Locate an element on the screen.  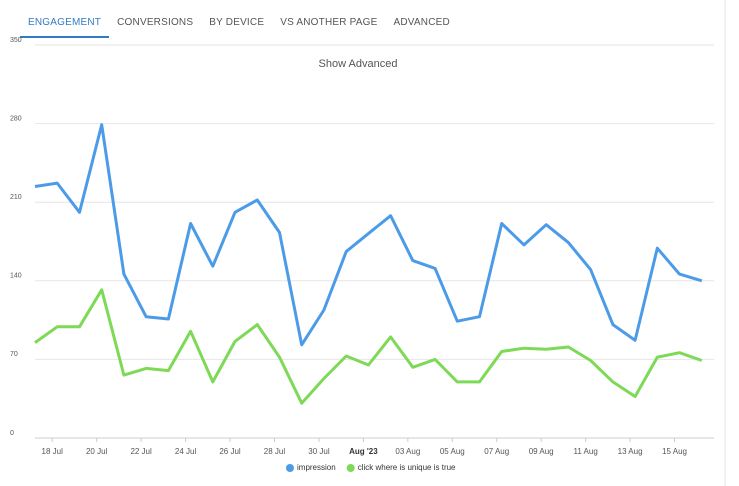
x-tick-label: 05 Aug is located at coordinates (452, 451).